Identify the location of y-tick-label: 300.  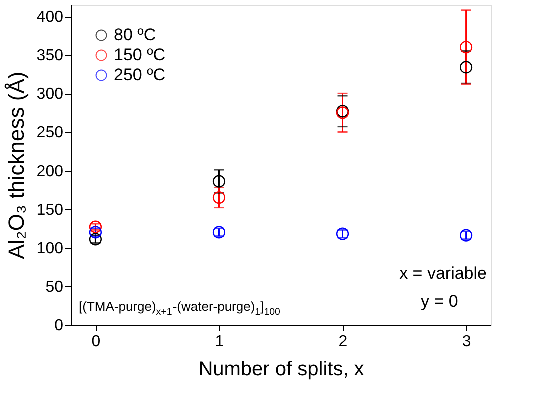
(50, 95).